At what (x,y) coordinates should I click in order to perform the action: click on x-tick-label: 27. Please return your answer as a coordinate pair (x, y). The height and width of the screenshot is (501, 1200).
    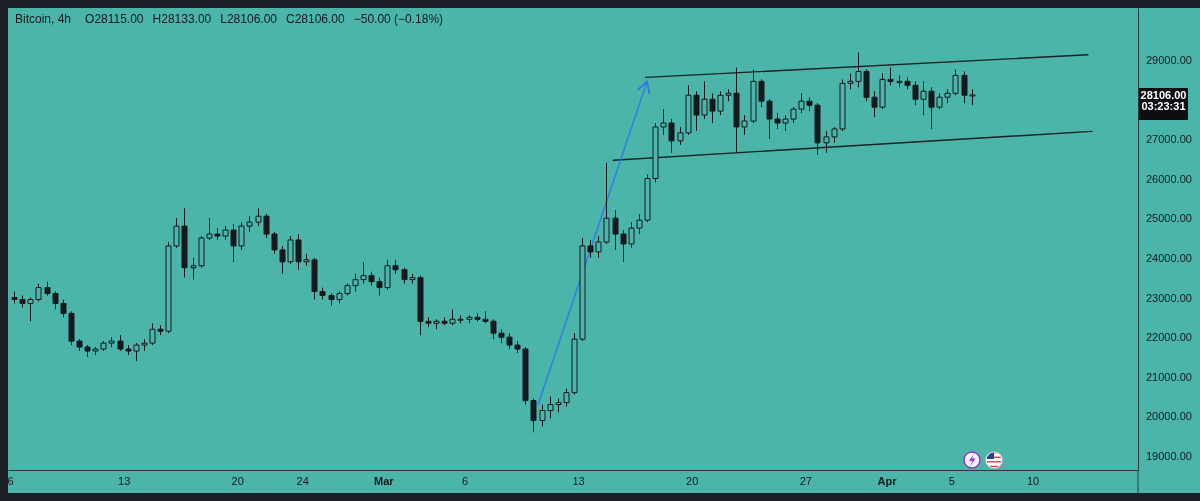
    Looking at the image, I should click on (805, 480).